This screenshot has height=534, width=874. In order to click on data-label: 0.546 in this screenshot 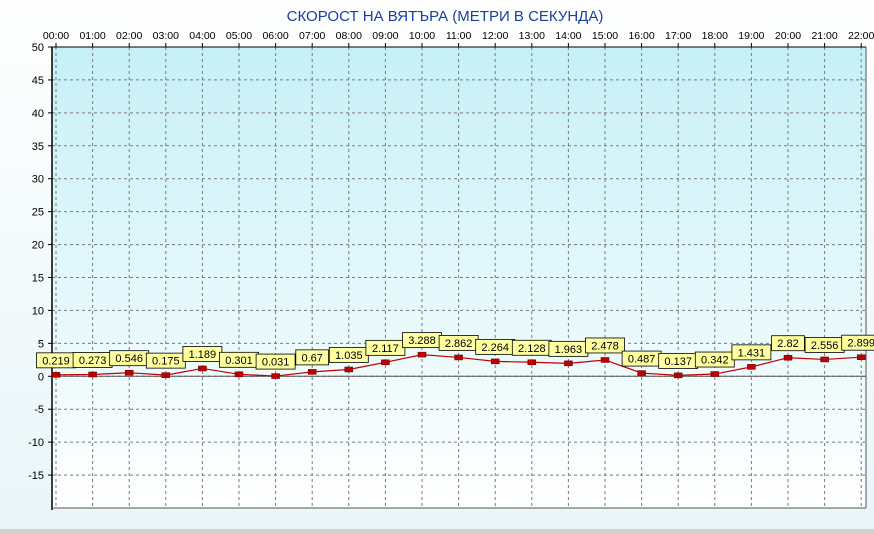, I will do `click(129, 358)`.